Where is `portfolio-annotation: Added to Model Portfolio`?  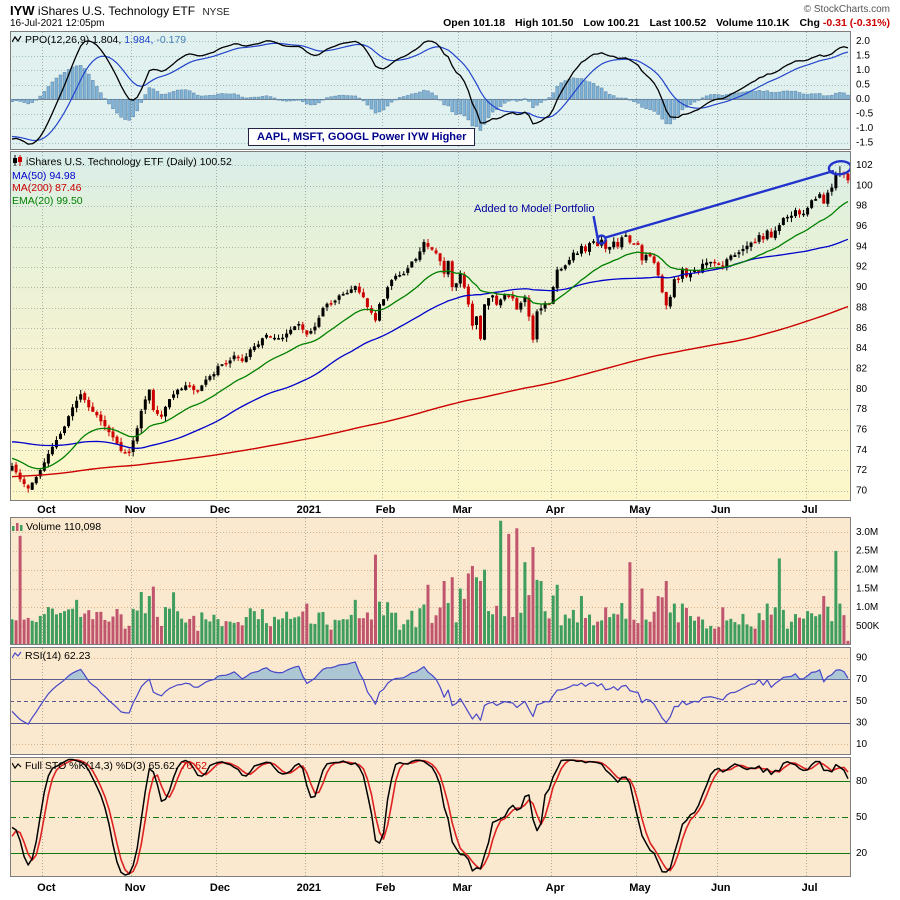
portfolio-annotation: Added to Model Portfolio is located at coordinates (534, 209).